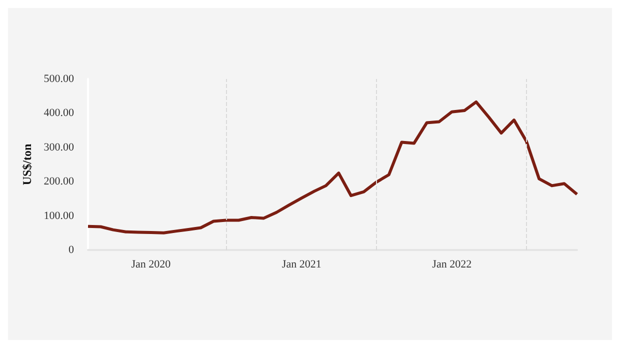 This screenshot has height=348, width=620. What do you see at coordinates (59, 182) in the screenshot?
I see `y-tick-label: 200.00` at bounding box center [59, 182].